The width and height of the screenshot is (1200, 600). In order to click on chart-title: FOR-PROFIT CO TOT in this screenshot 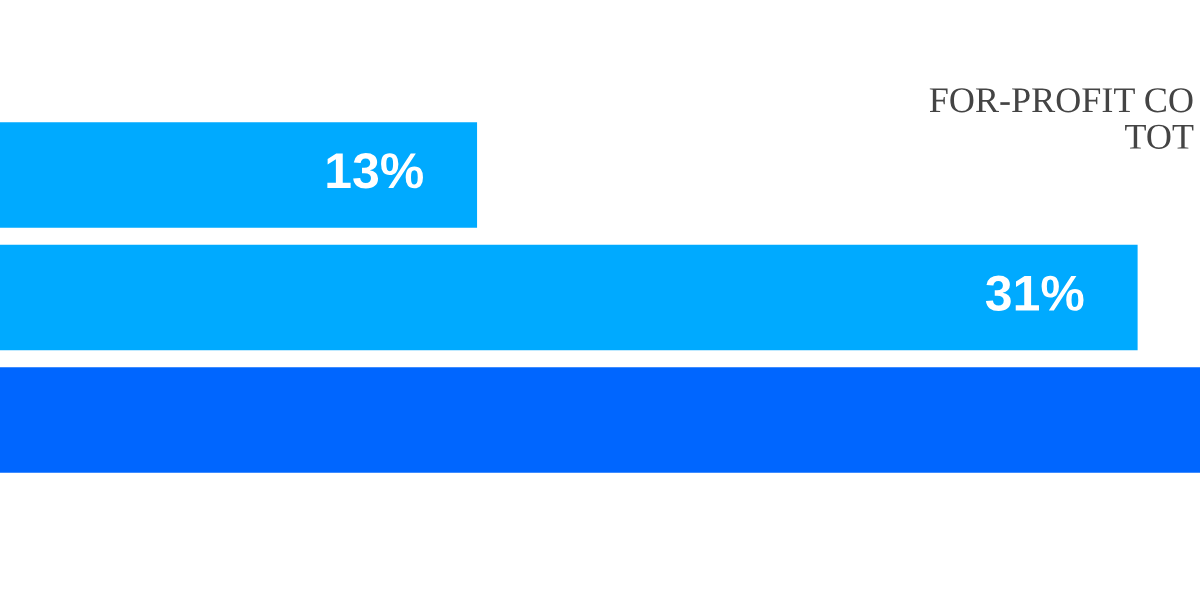, I will do `click(1061, 118)`.